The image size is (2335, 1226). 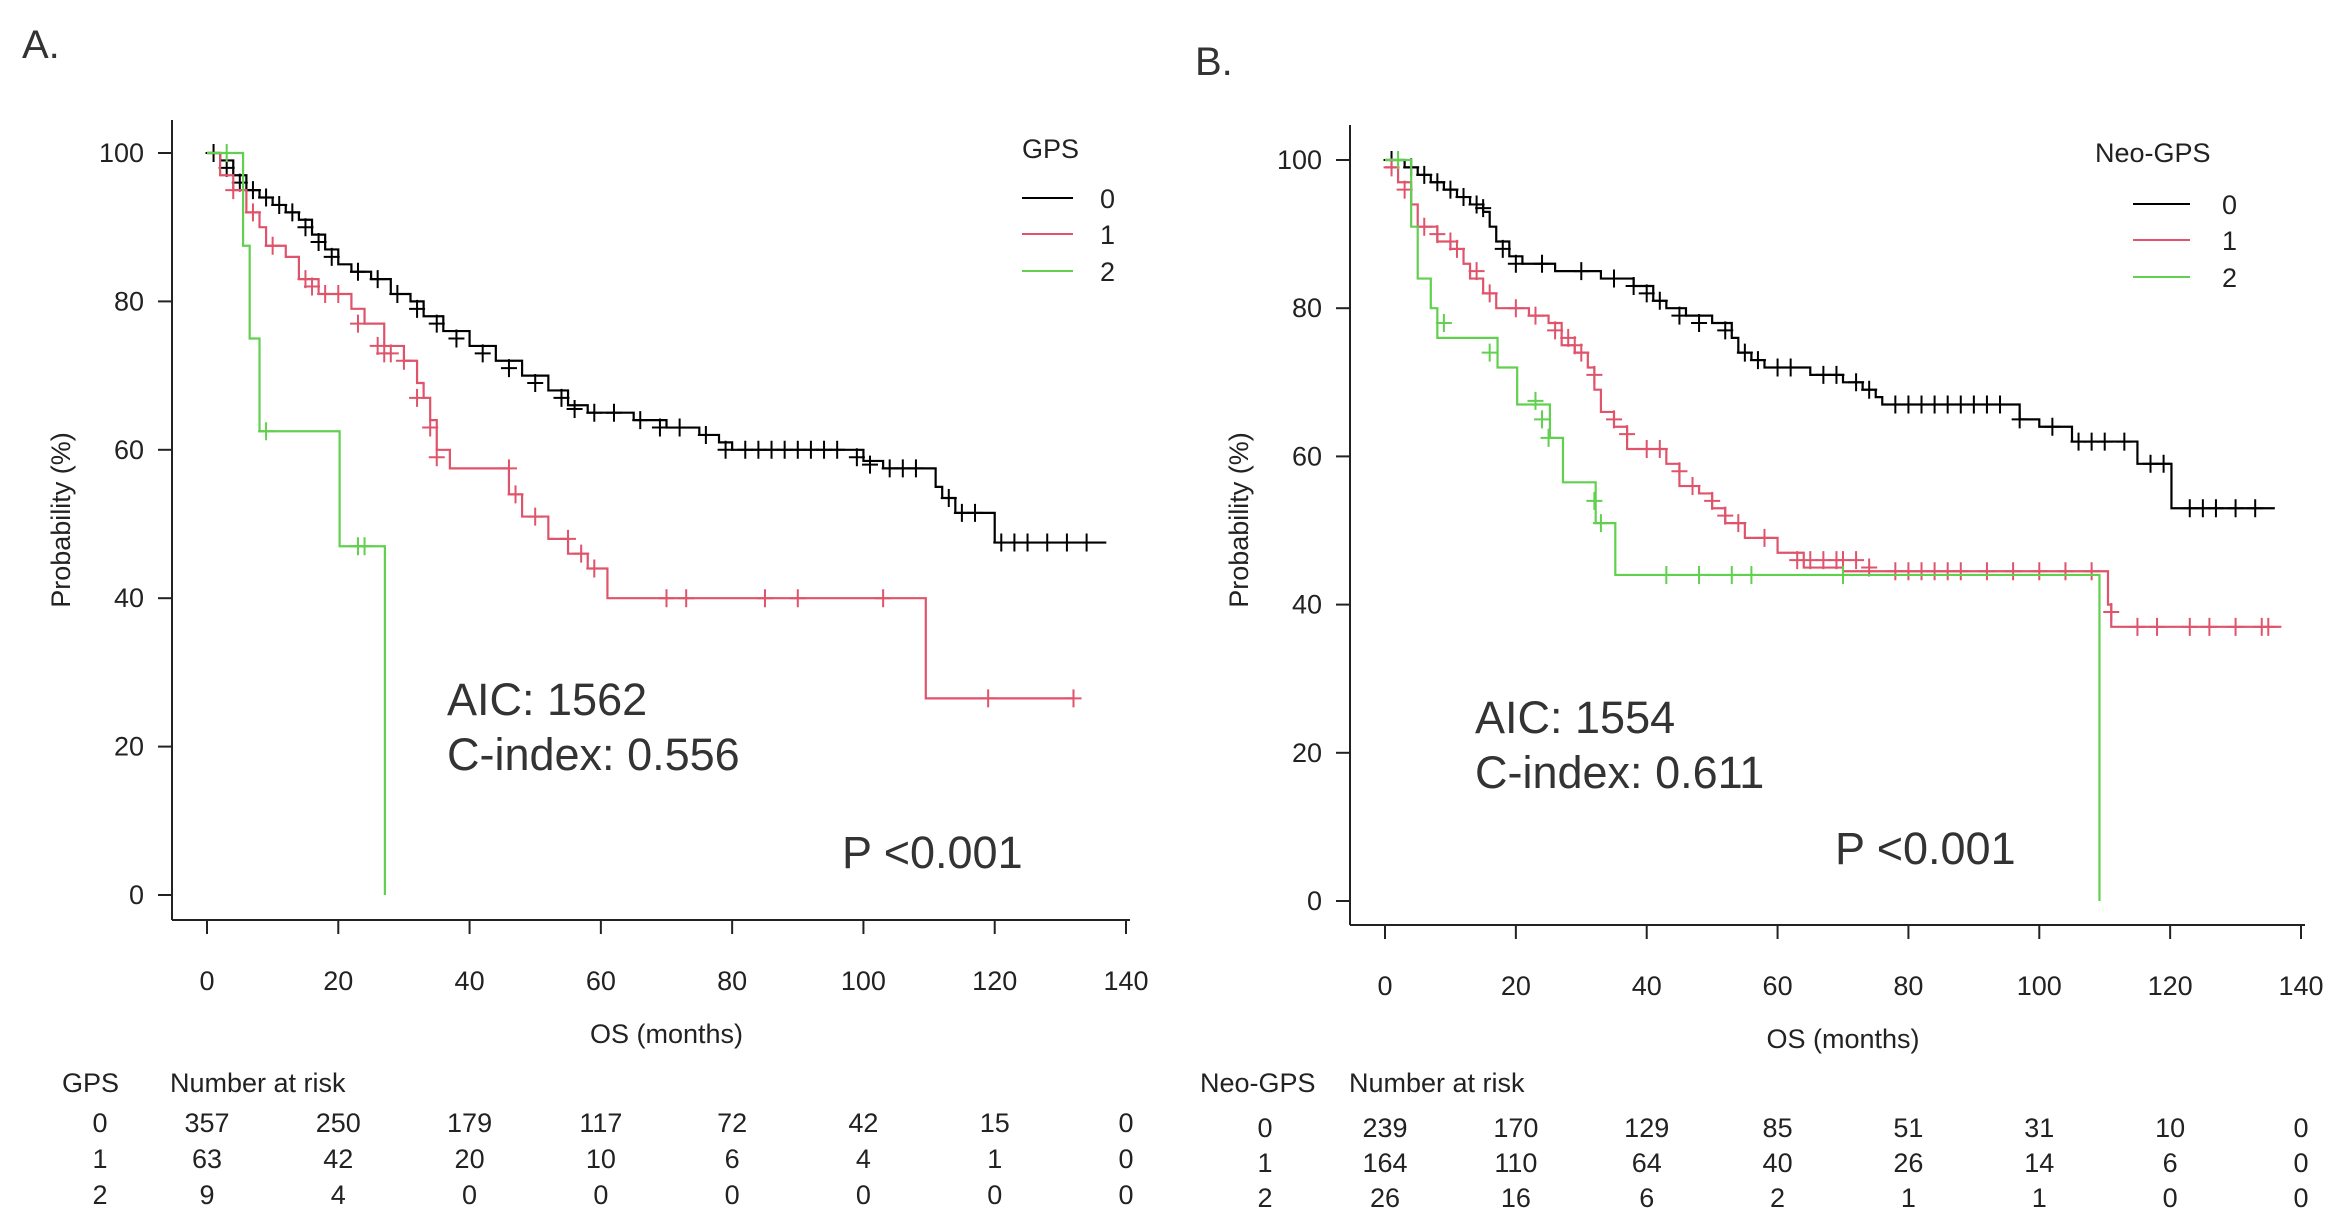 I want to click on x-axis-label: OS (months), so click(x=666, y=1034).